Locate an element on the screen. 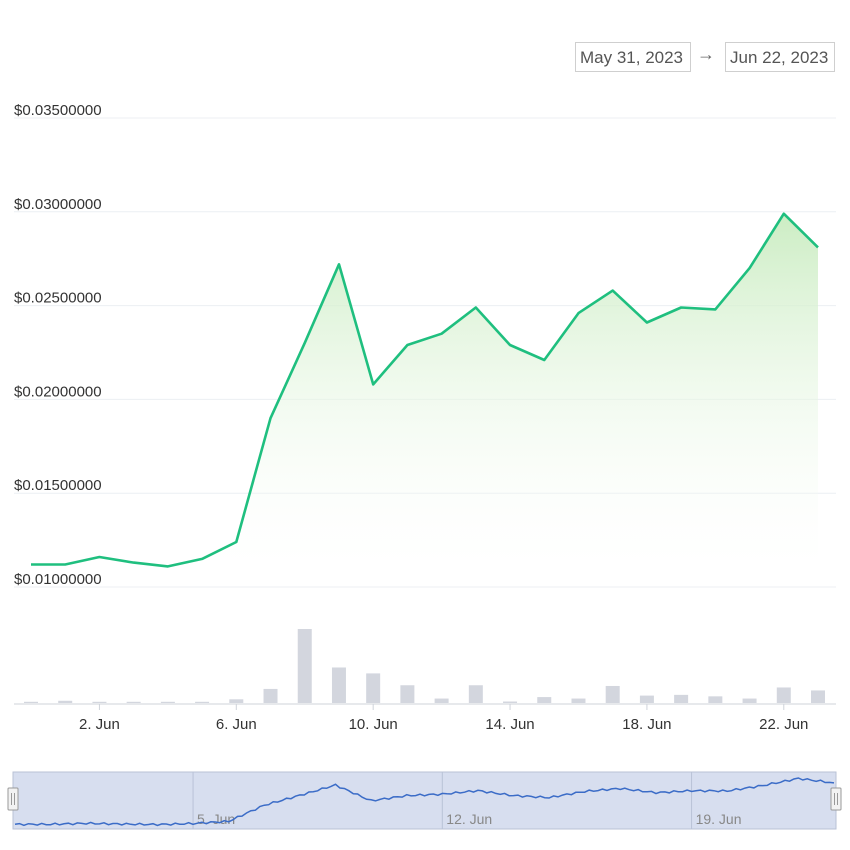 Image resolution: width=850 pixels, height=850 pixels. x-tick-label: 18. Jun is located at coordinates (646, 724).